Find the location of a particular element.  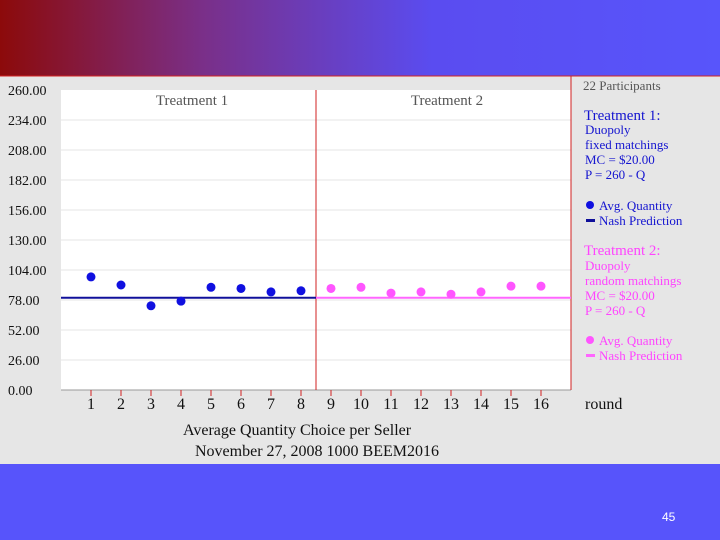

legend-t2-line-1: Duopoly is located at coordinates (608, 265).